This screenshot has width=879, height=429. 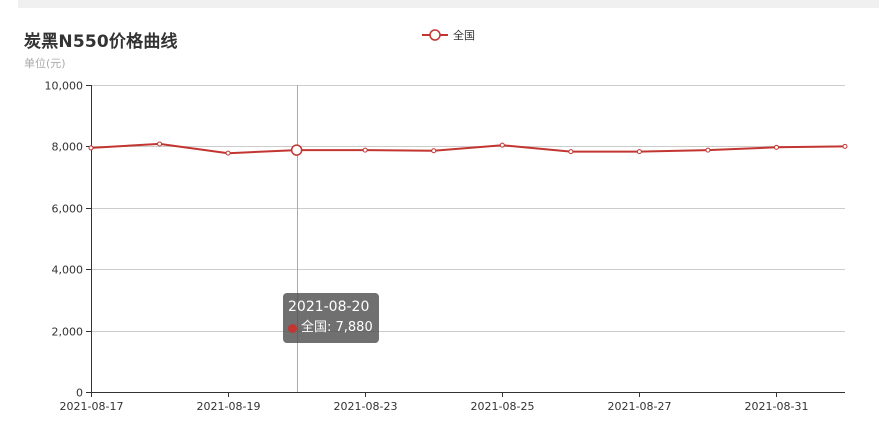 I want to click on x-tick-label: 2021-08-27, so click(x=640, y=406).